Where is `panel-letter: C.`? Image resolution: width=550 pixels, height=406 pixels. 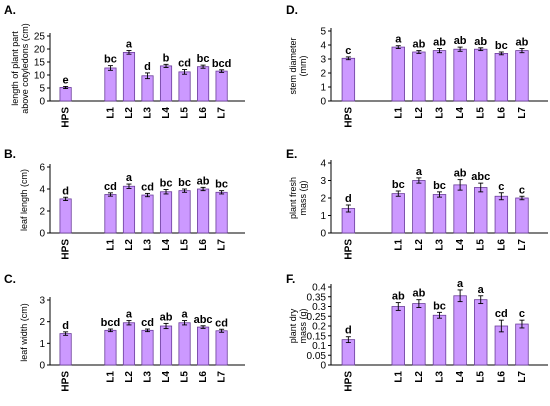 panel-letter: C. is located at coordinates (10, 279).